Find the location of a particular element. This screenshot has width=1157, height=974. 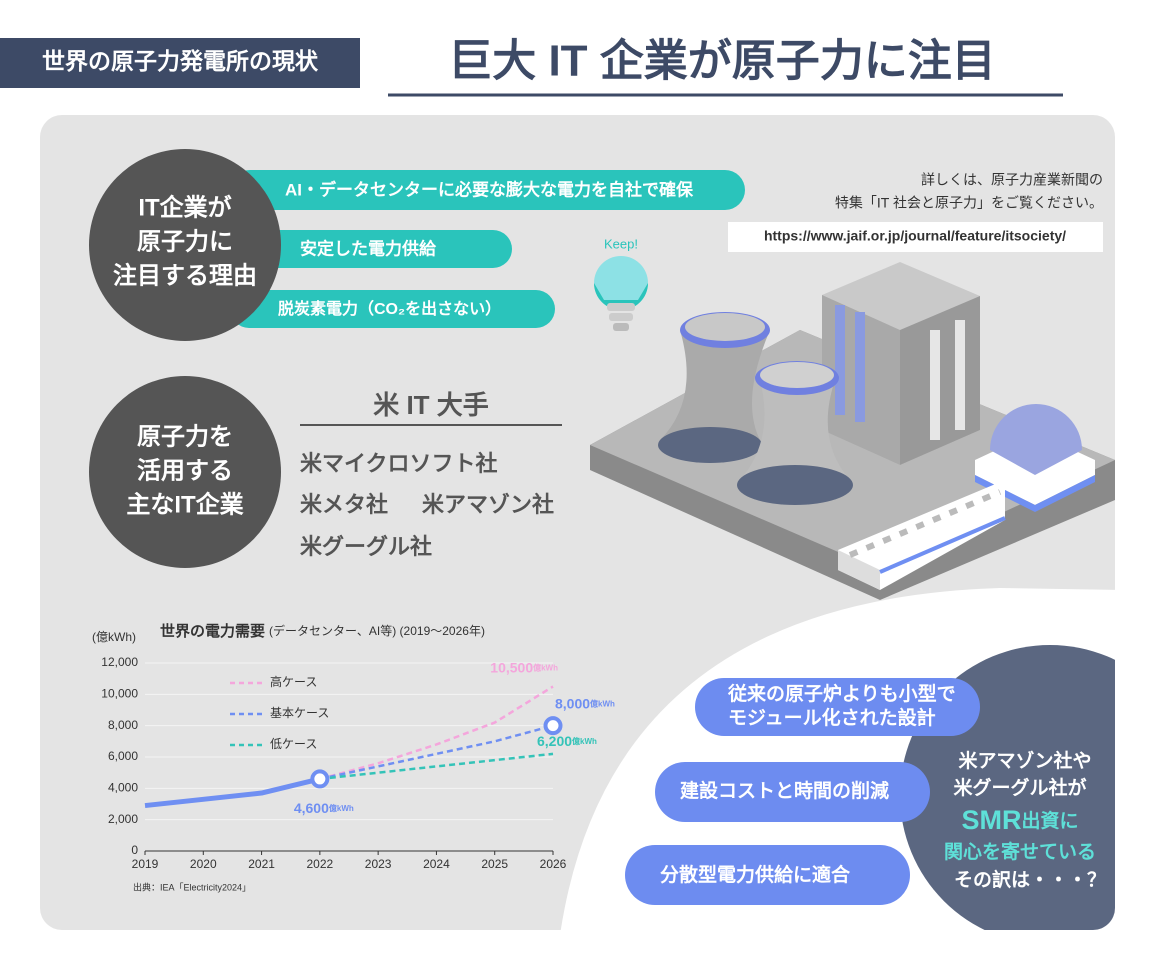

conclusion-text: 関心を寄せている is located at coordinates (1020, 851).